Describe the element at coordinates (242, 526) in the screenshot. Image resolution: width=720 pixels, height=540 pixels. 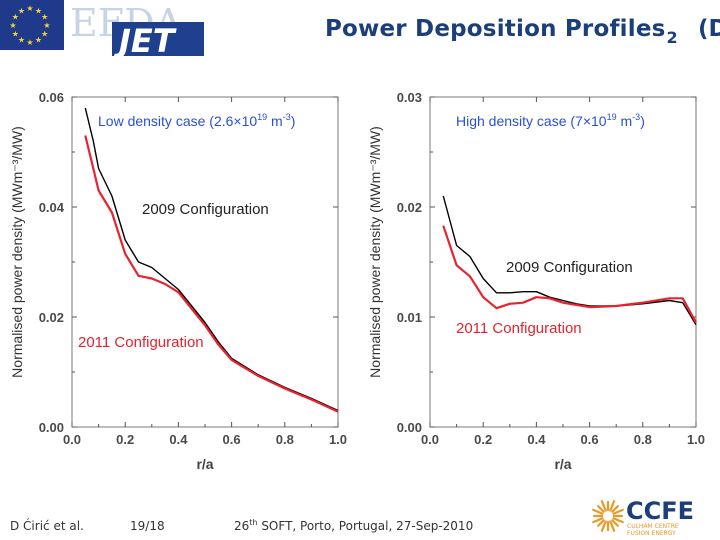
I see `footer-conf-num: 26` at that location.